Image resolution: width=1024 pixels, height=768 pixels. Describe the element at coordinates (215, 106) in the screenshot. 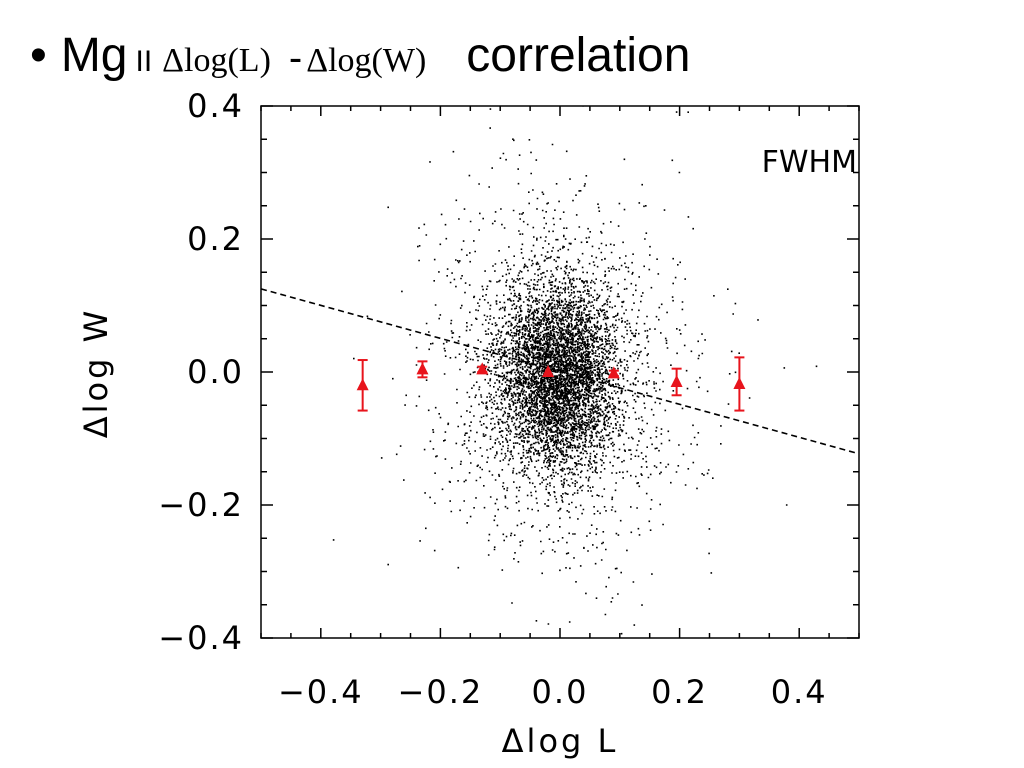

I see `y-tick-label: 0.4` at that location.